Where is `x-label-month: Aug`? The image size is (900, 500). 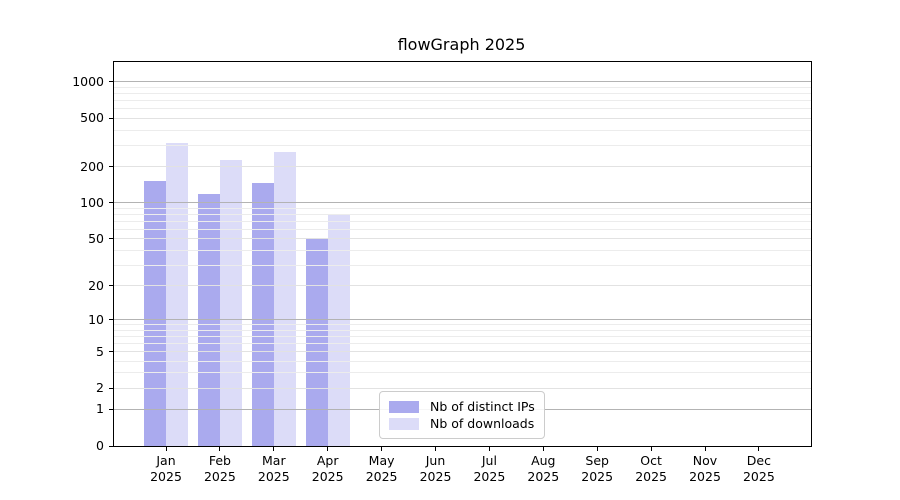 x-label-month: Aug is located at coordinates (543, 460).